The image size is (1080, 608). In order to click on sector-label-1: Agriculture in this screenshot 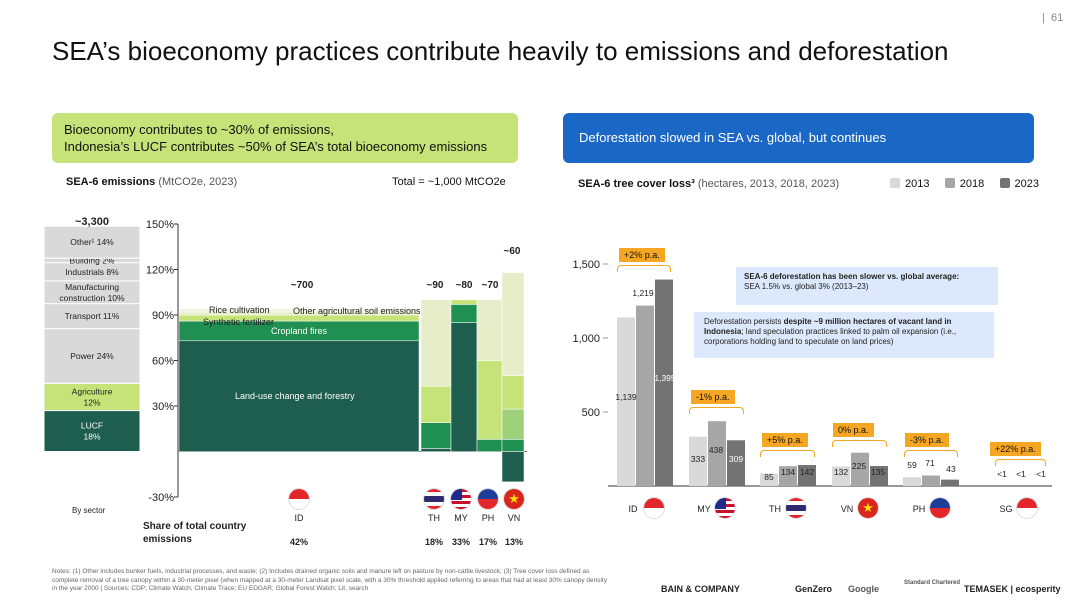, I will do `click(92, 391)`.